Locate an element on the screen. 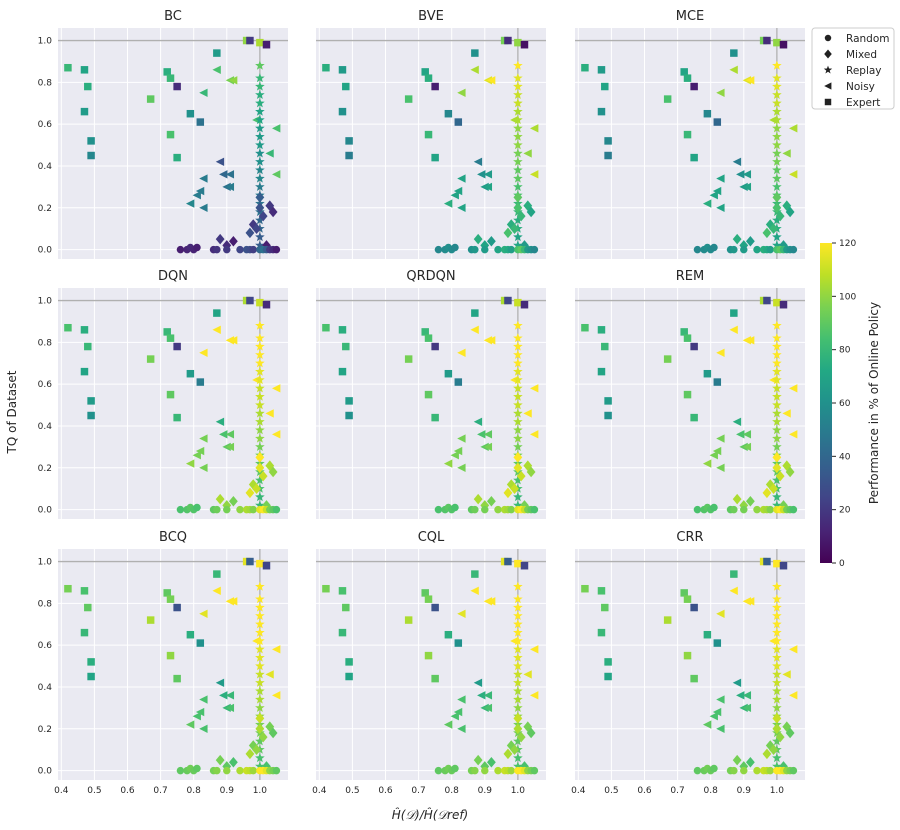 The height and width of the screenshot is (830, 900). panel-mce: MCE is located at coordinates (690, 134).